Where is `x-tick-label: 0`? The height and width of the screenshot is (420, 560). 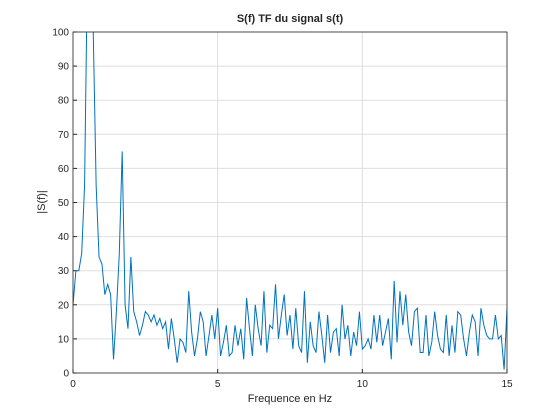
x-tick-label: 0 is located at coordinates (73, 384).